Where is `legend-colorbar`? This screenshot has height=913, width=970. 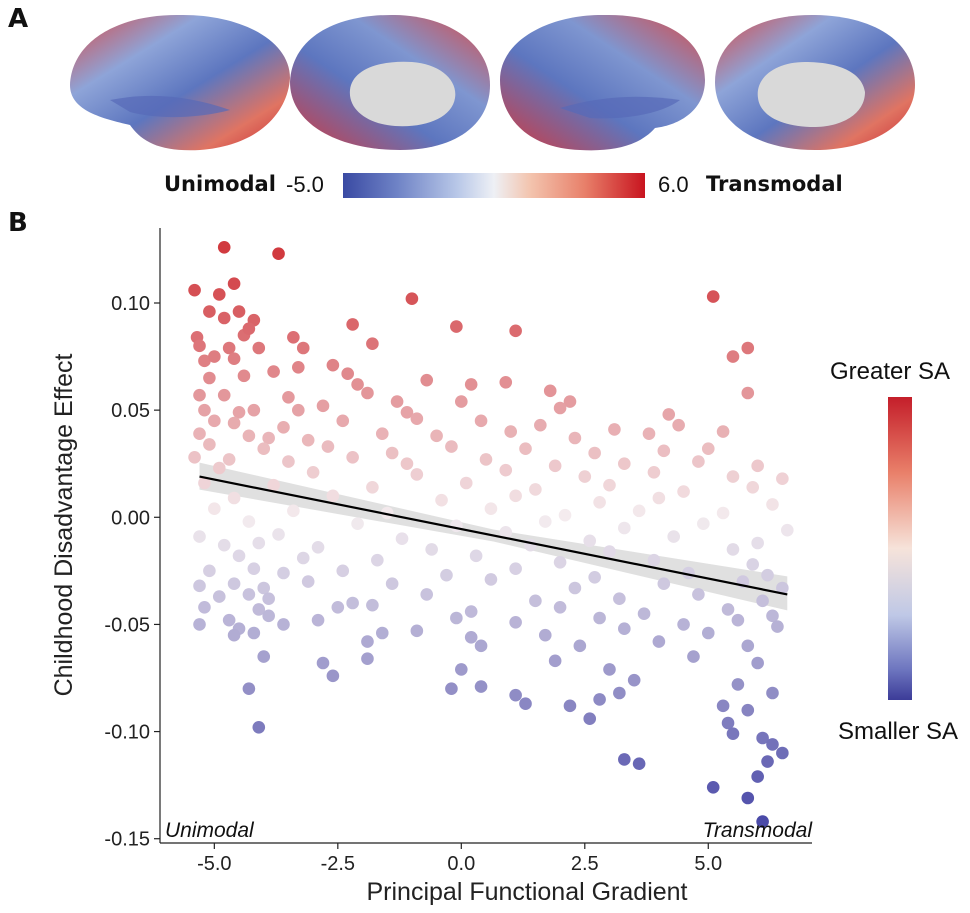 legend-colorbar is located at coordinates (900, 548).